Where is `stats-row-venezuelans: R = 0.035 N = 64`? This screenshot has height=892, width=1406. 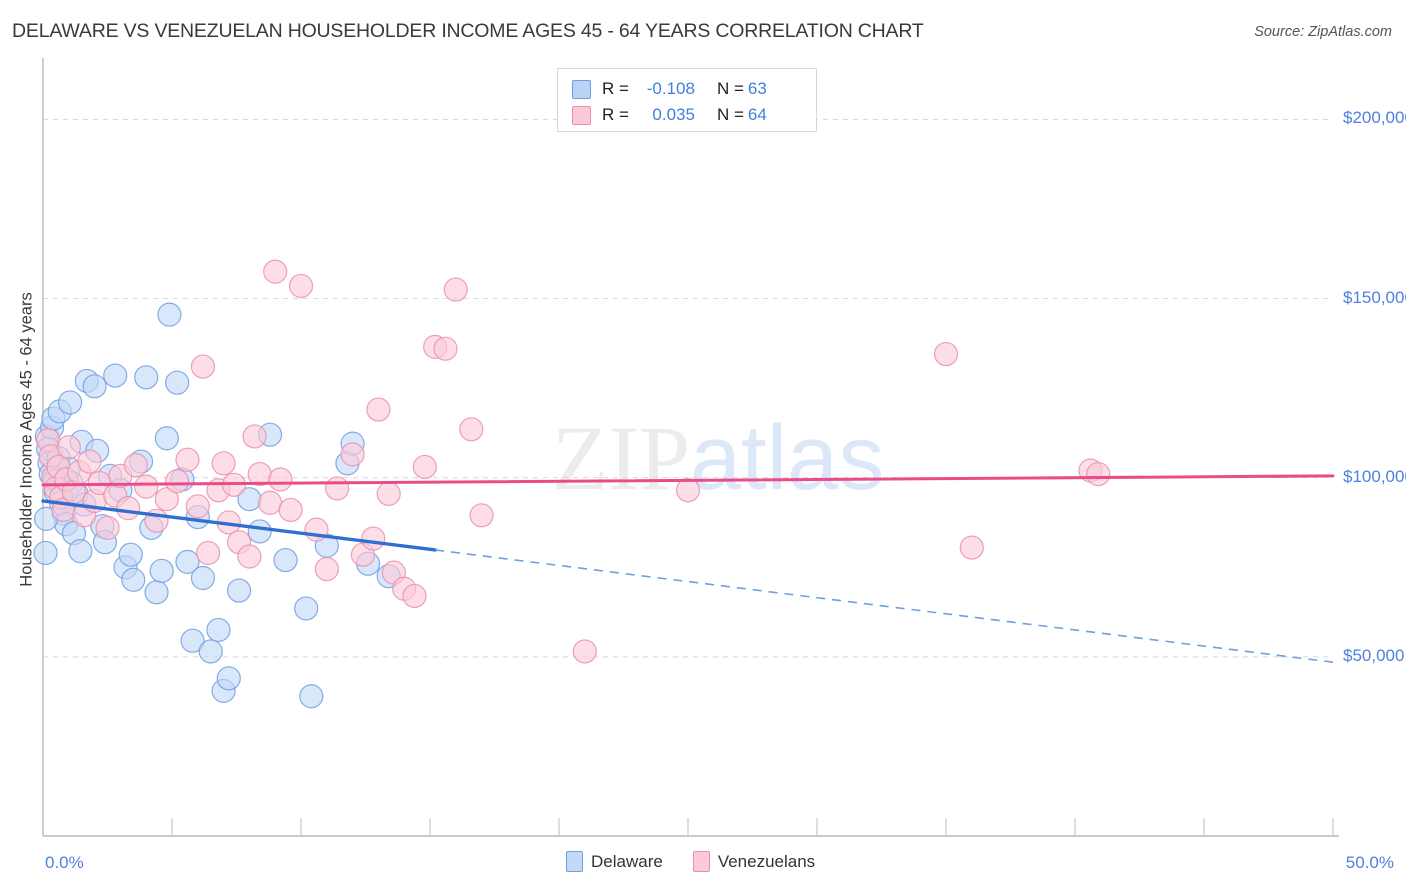 stats-row-venezuelans: R = 0.035 N = 64 is located at coordinates (689, 115).